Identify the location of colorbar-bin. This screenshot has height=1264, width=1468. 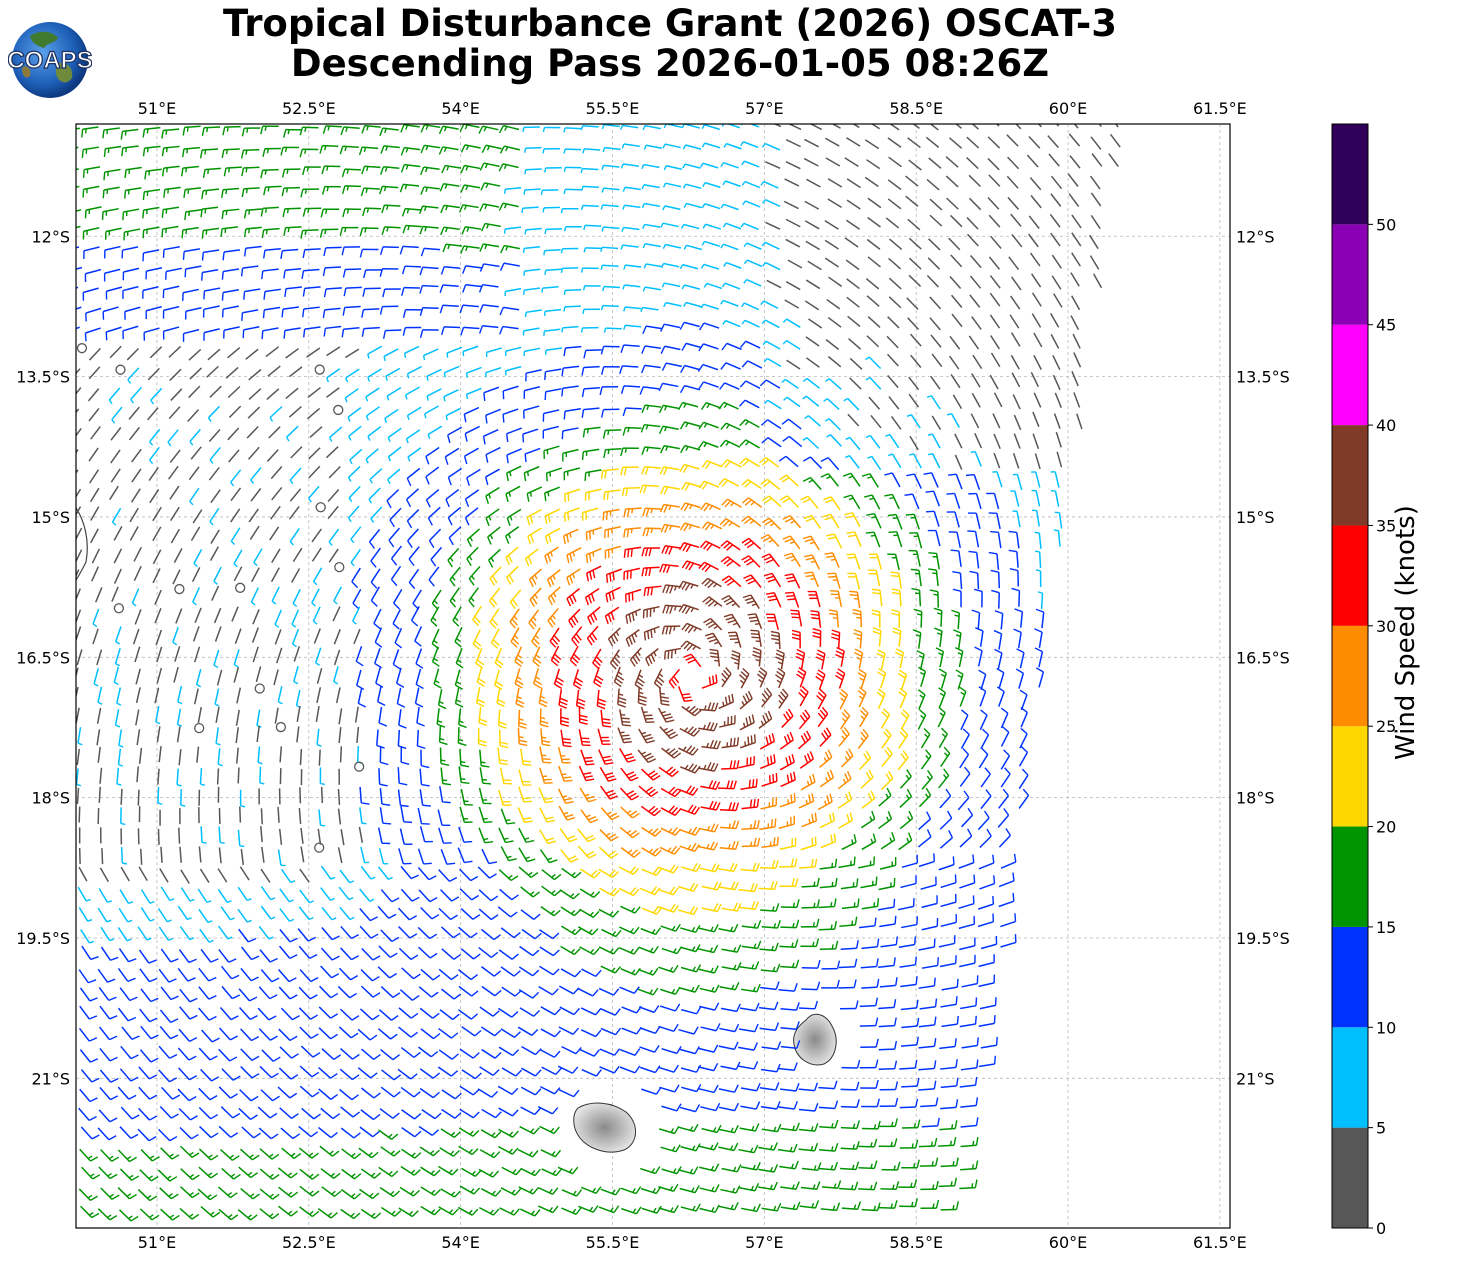
(1350, 475).